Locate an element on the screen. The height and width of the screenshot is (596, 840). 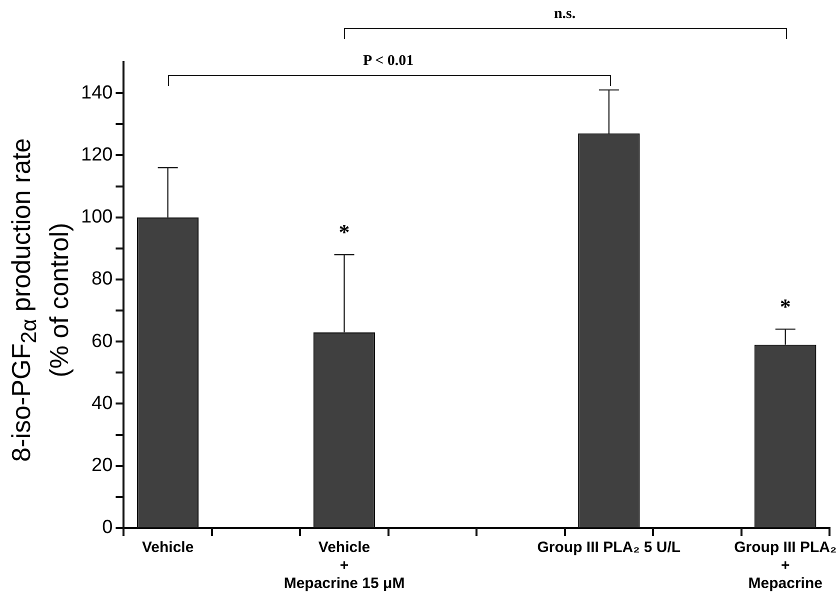
y-tick-label: 40 is located at coordinates (102, 403).